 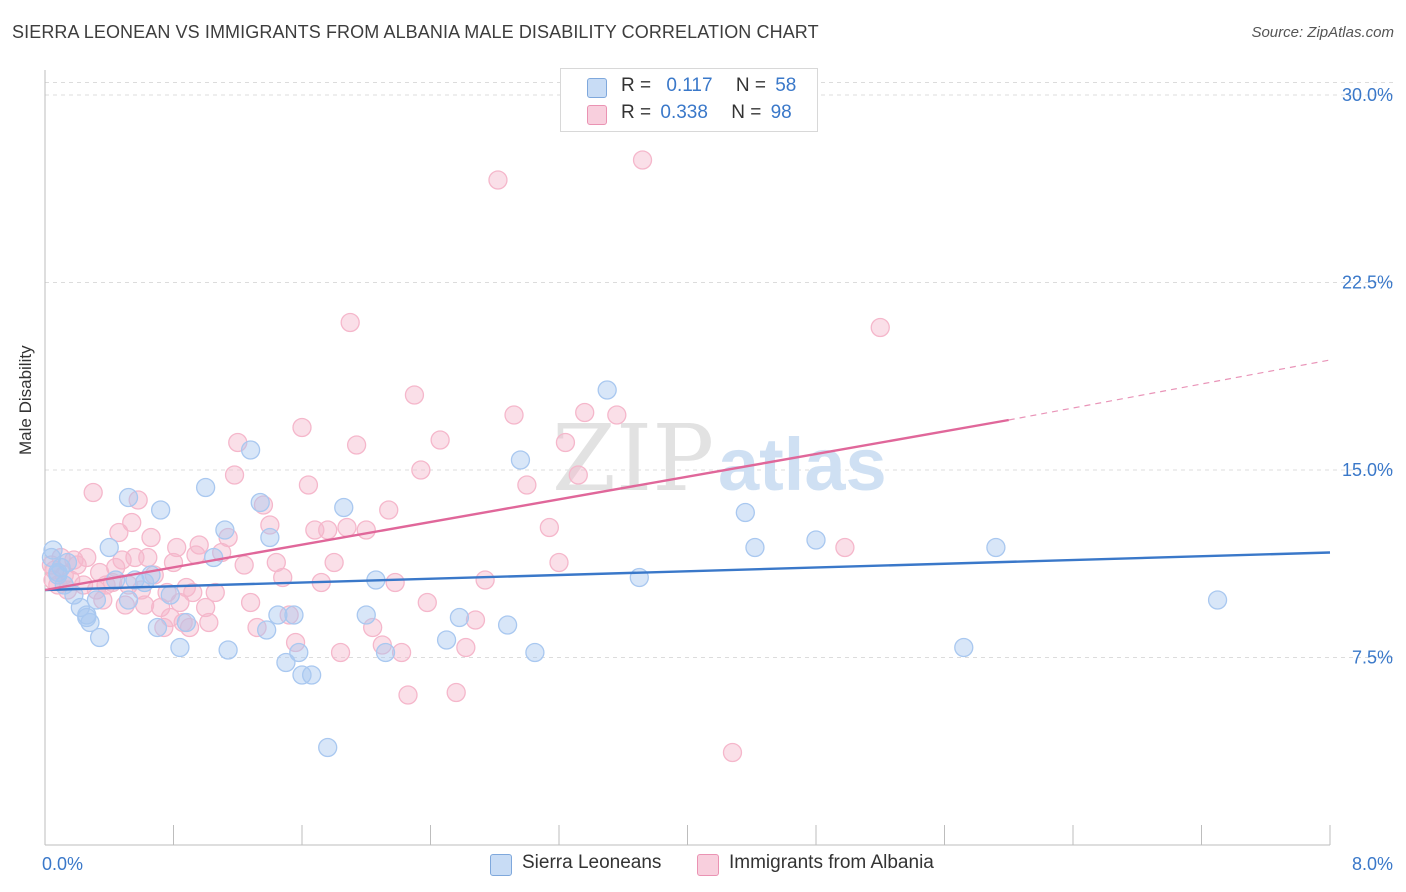 I want to click on x-tick-label: 8.0%, so click(x=1372, y=864).